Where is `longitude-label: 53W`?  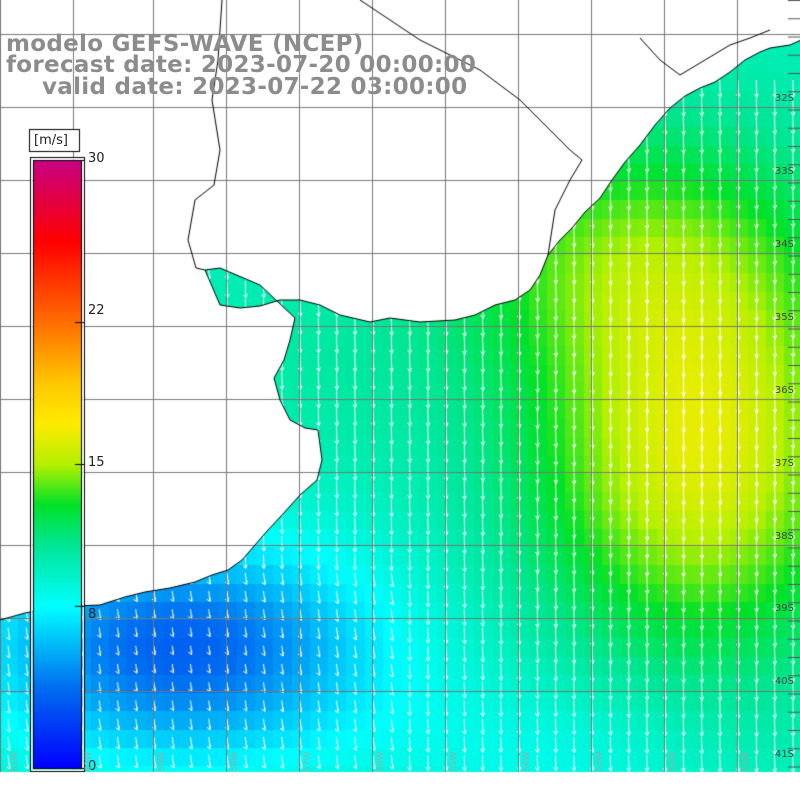
longitude-label: 53W is located at coordinates (600, 761).